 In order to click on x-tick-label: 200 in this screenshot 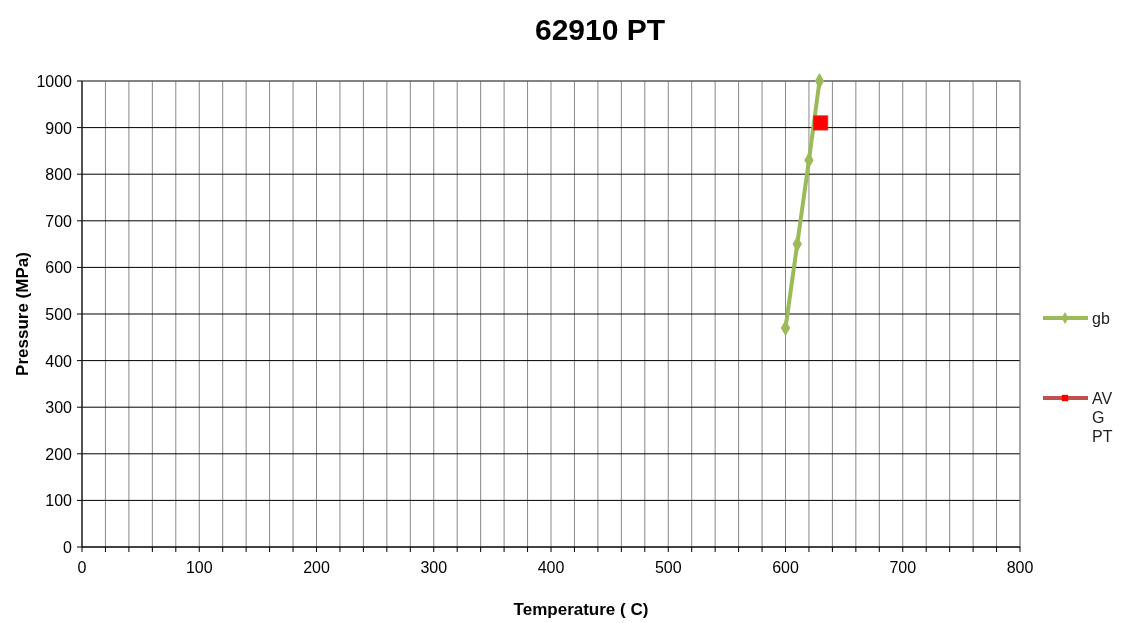, I will do `click(316, 567)`.